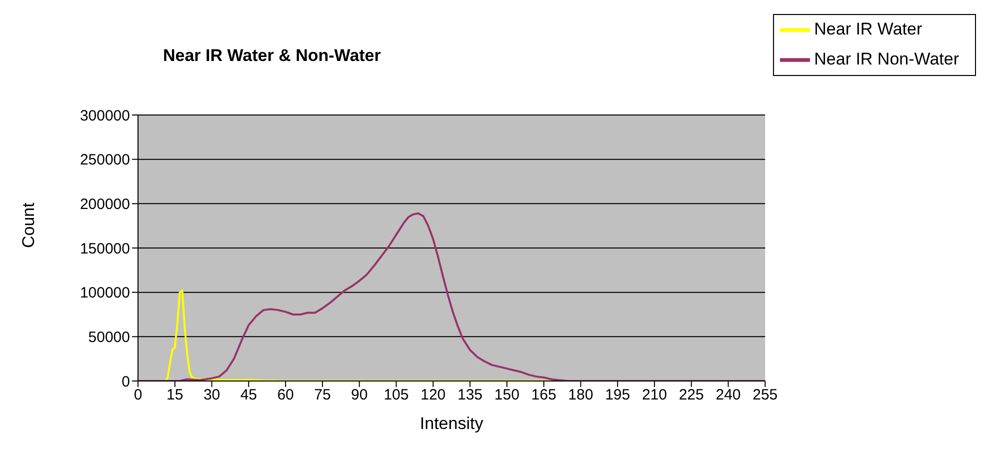  I want to click on y-tick-label: 300000, so click(105, 115).